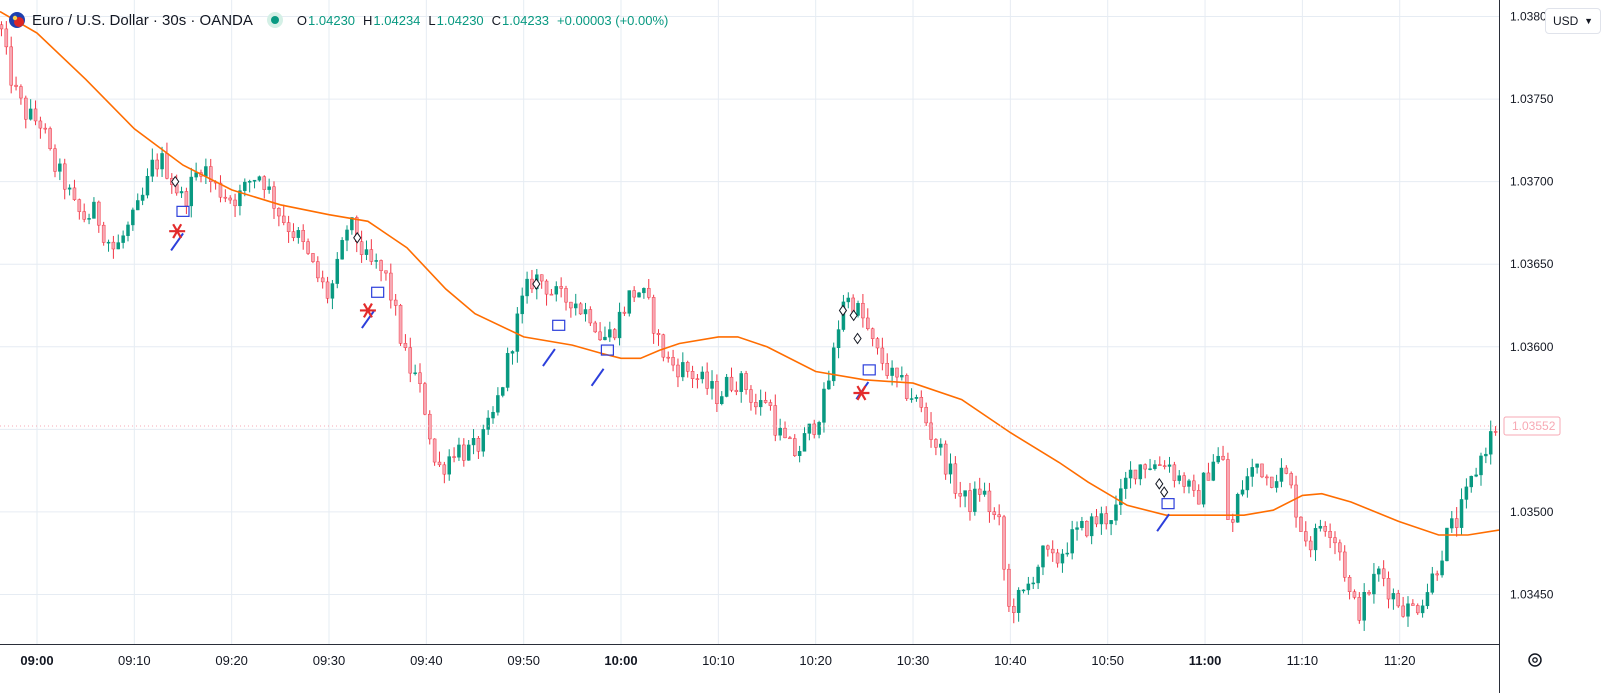 The width and height of the screenshot is (1611, 698). Describe the element at coordinates (142, 20) in the screenshot. I see `symbol-title: Euro / U.S. Dollar · 30s · OANDA` at that location.